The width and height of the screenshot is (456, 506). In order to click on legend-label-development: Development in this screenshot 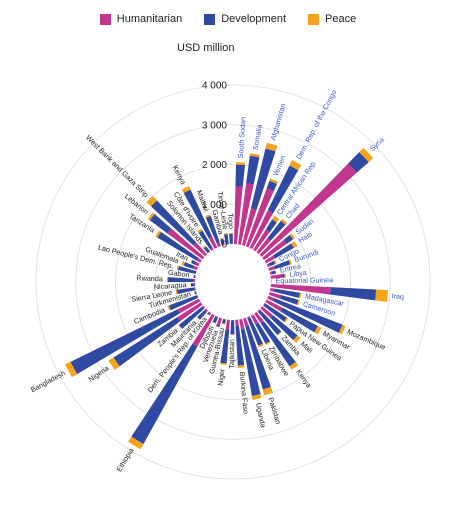, I will do `click(254, 19)`.